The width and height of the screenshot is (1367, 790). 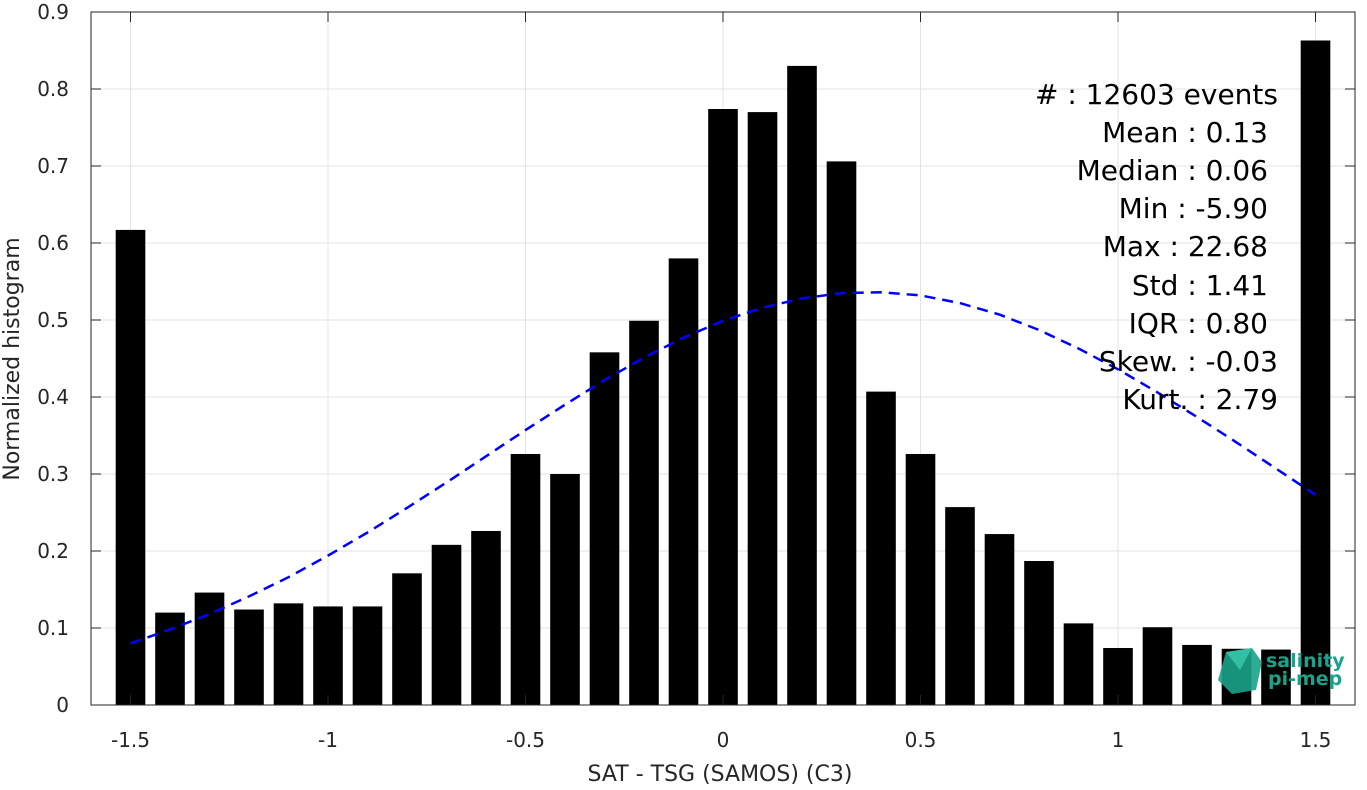 I want to click on salinity-pi-mep-logo: salinity pi-mep, so click(x=1281, y=671).